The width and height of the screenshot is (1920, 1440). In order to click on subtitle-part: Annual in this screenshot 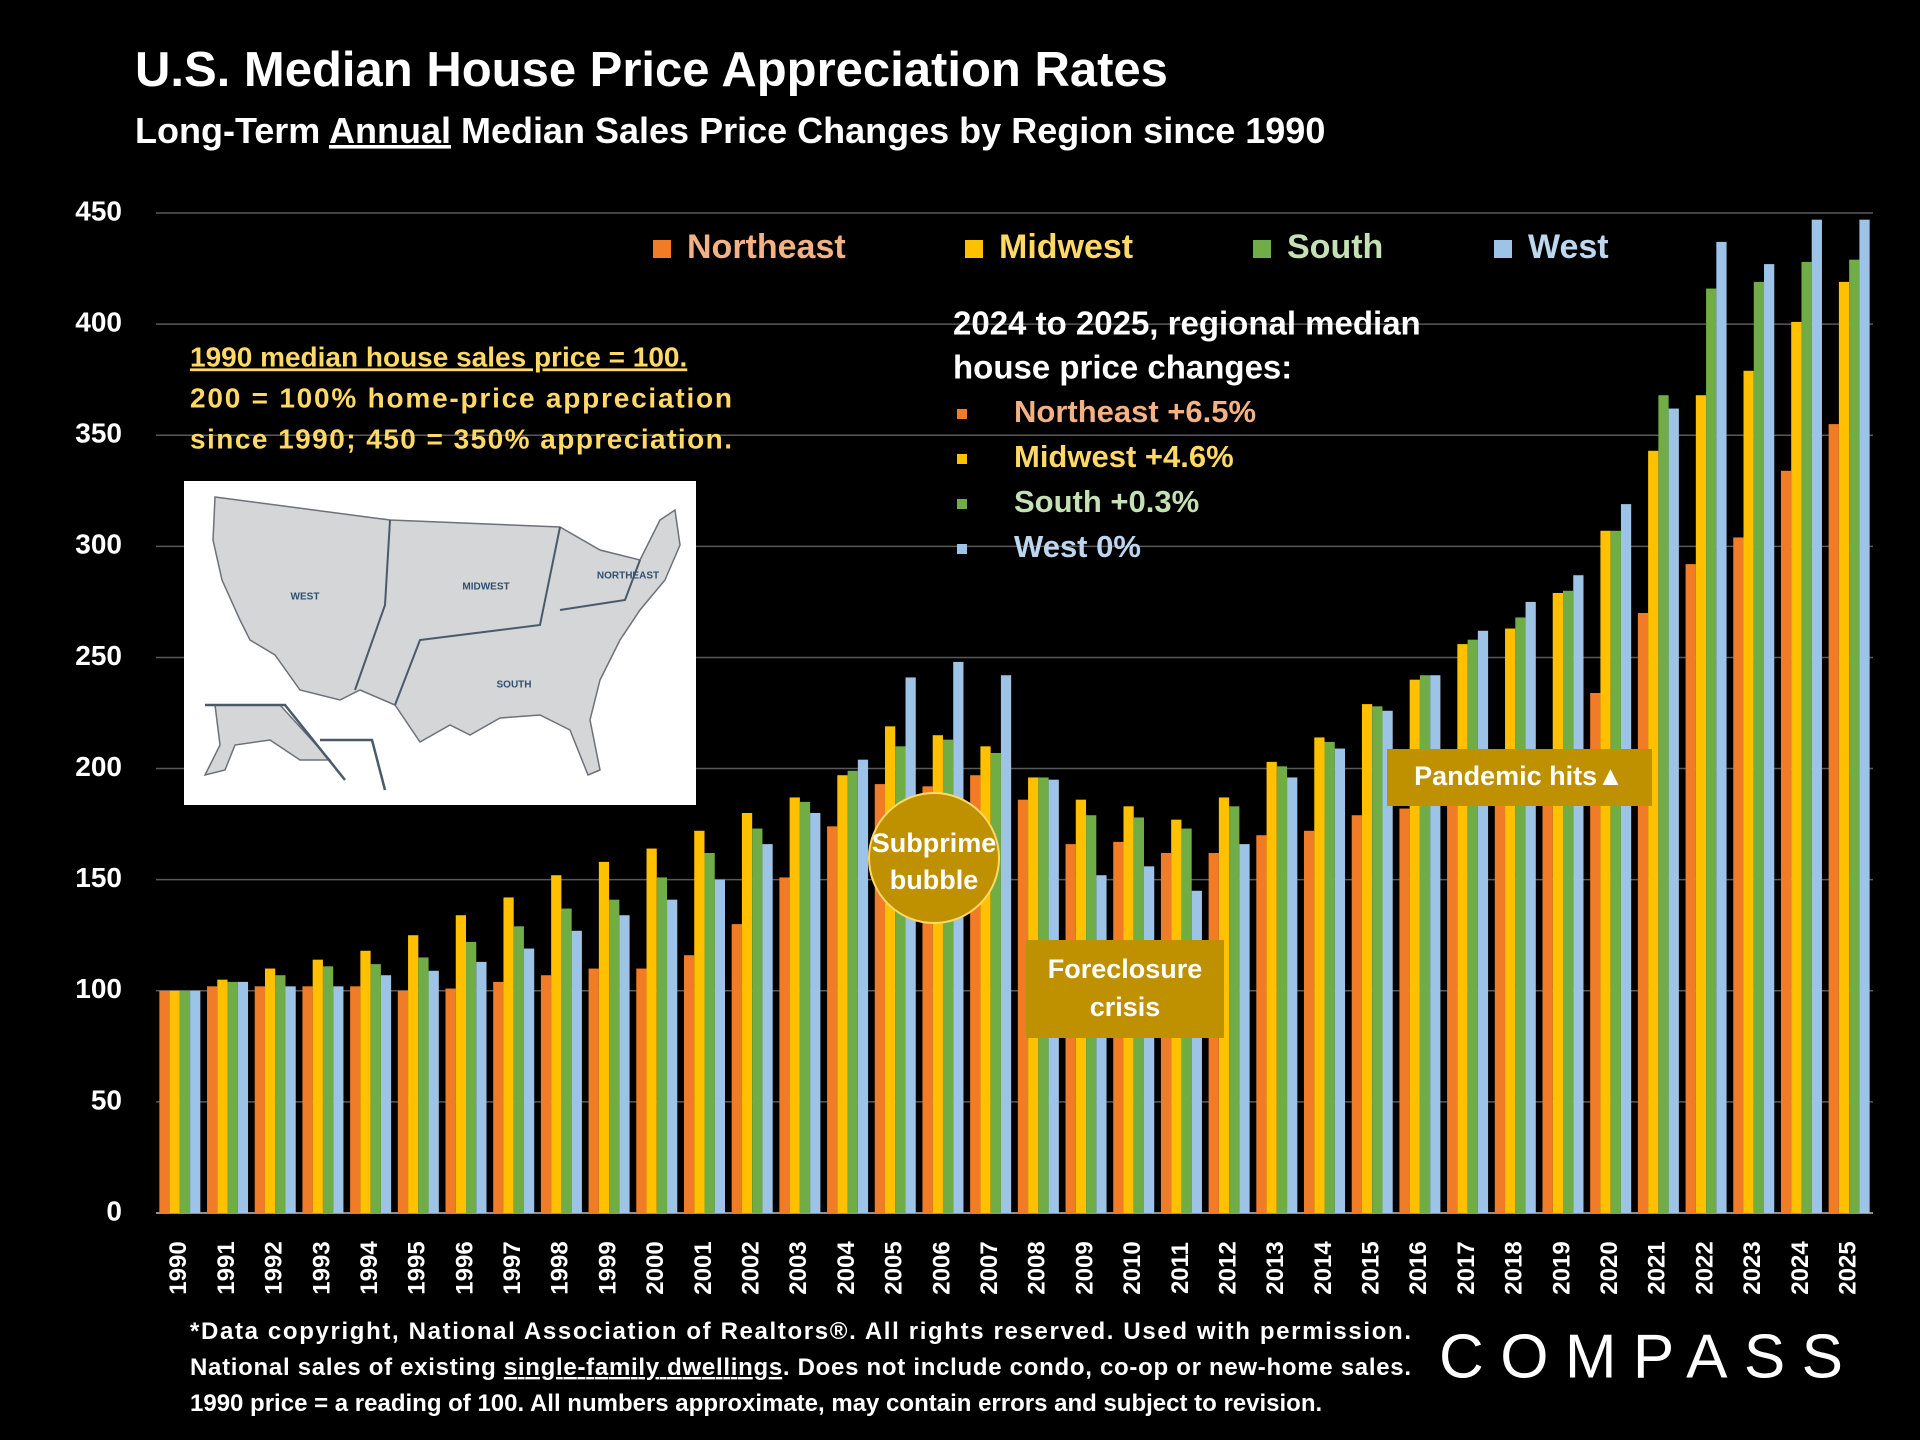, I will do `click(390, 130)`.